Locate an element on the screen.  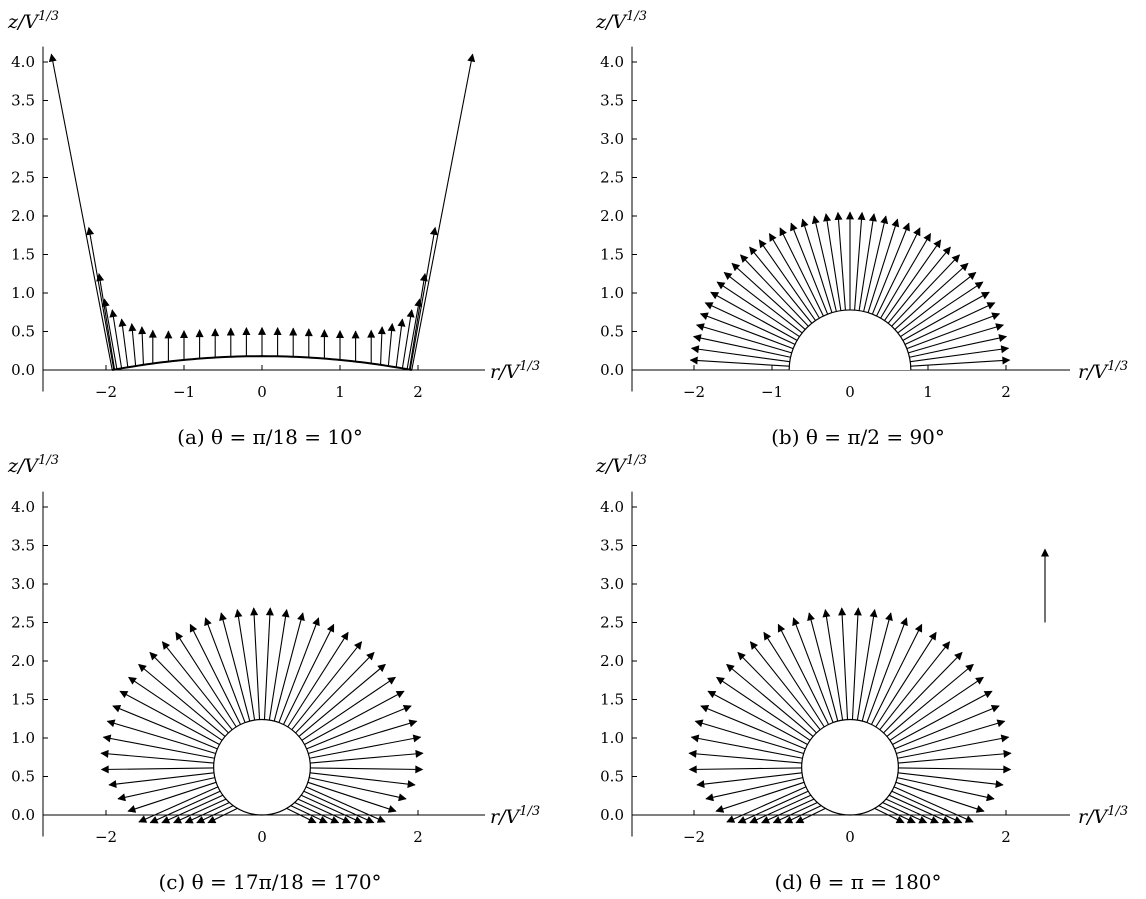
panel-caption: (d) θ = π = 180° is located at coordinates (857, 882).